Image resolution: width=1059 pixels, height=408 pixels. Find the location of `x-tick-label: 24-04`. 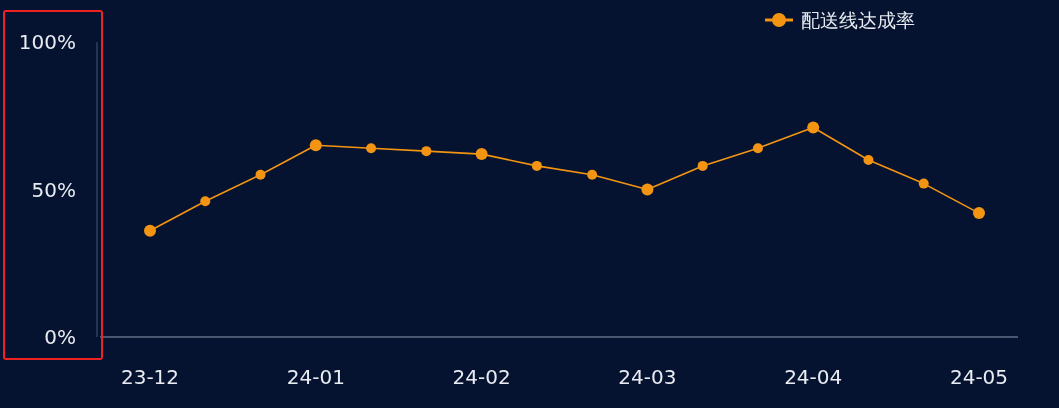

x-tick-label: 24-04 is located at coordinates (813, 377).